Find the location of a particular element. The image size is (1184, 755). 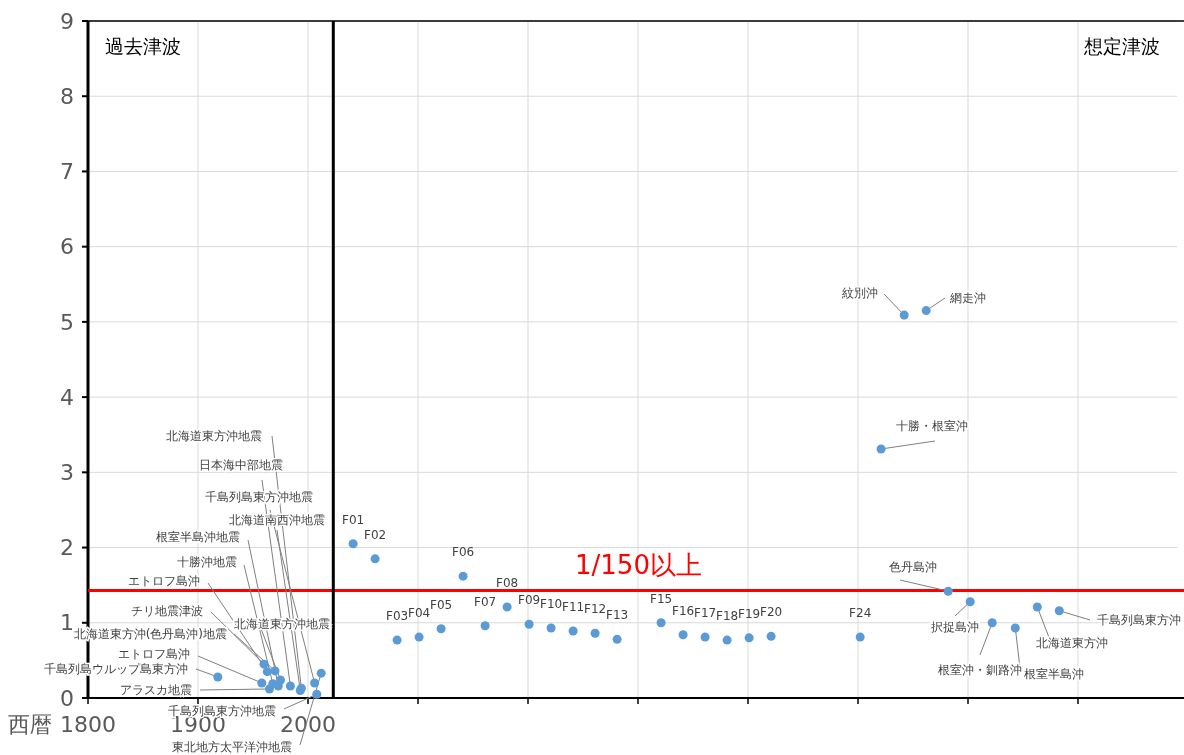

annotation: F03 is located at coordinates (397, 616).